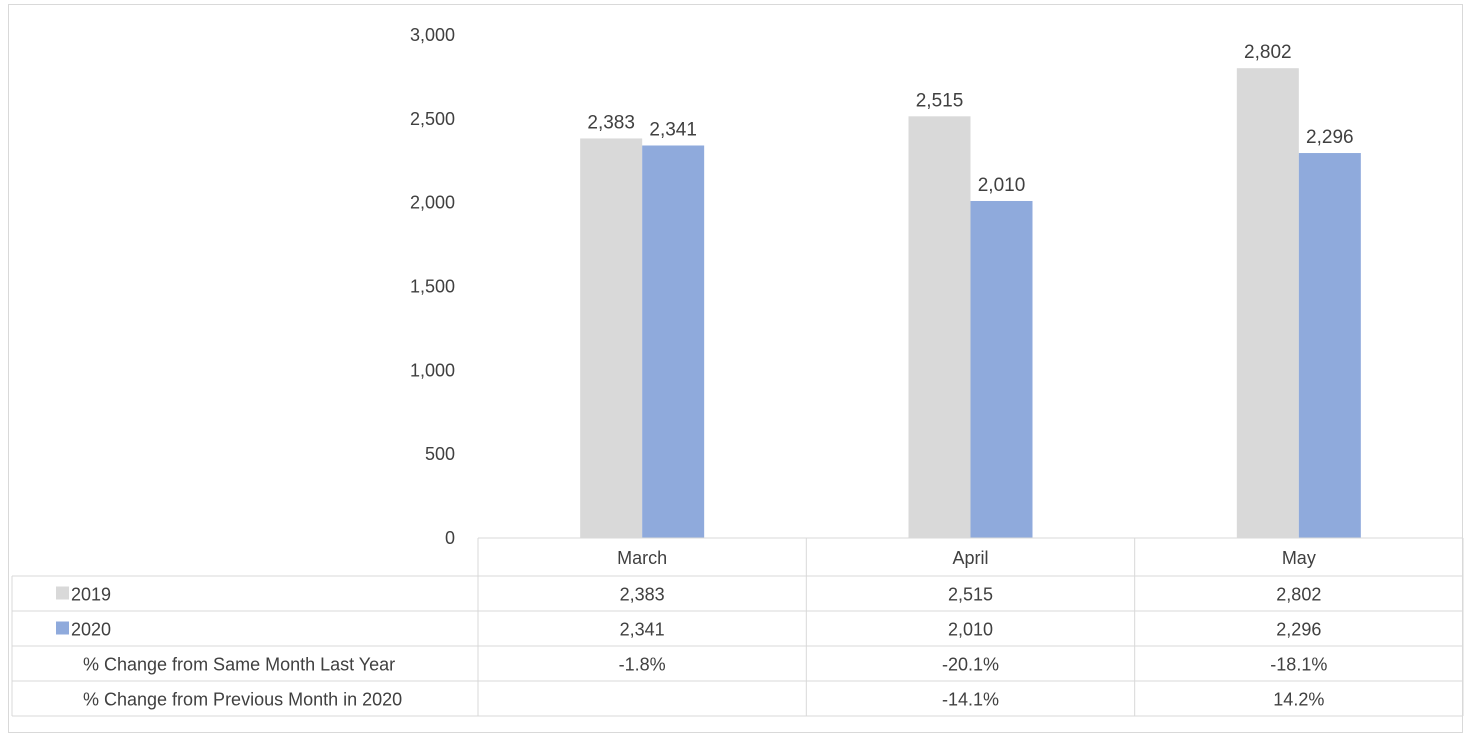  I want to click on legend-swatch-2019, so click(62, 593).